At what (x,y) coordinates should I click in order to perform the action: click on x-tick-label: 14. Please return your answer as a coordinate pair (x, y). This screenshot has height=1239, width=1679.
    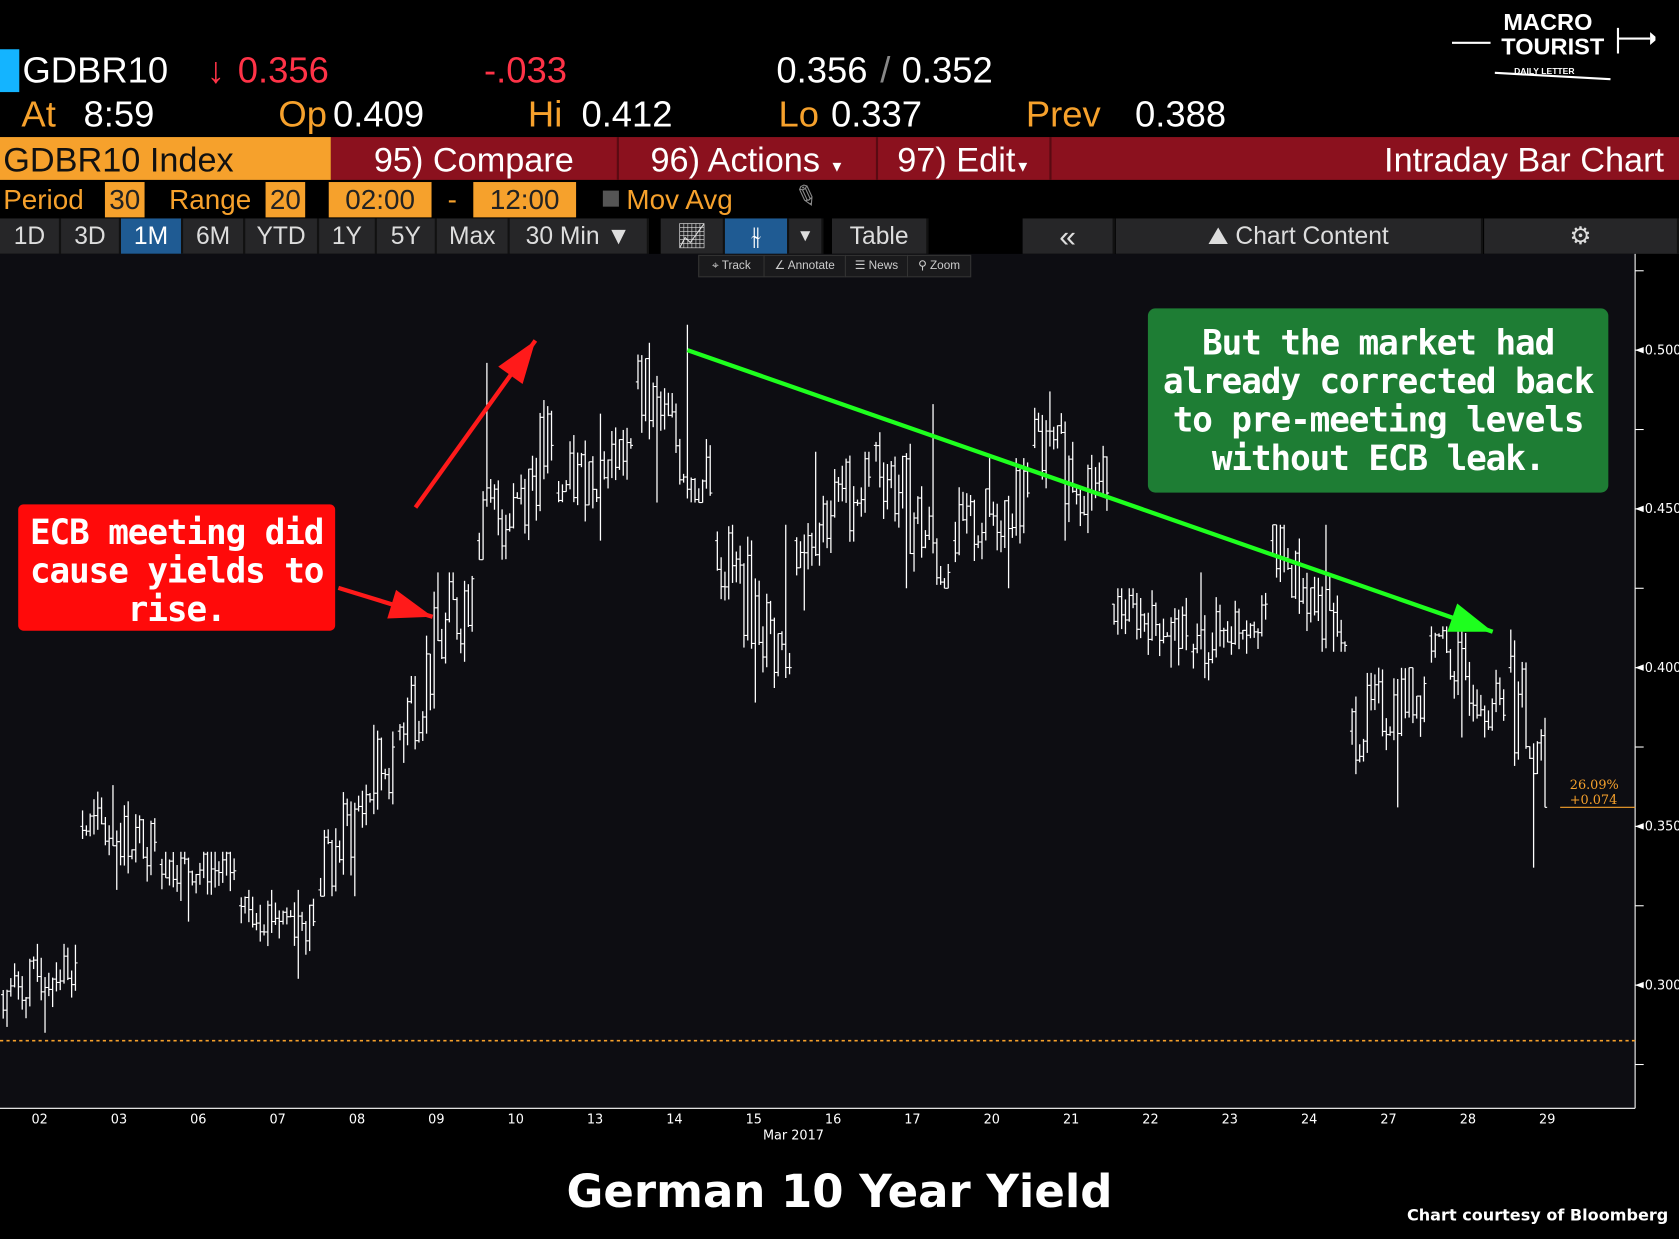
    Looking at the image, I should click on (674, 1119).